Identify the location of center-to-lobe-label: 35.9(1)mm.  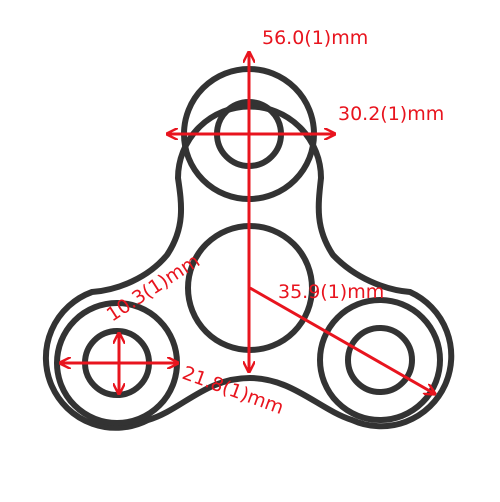
(331, 292).